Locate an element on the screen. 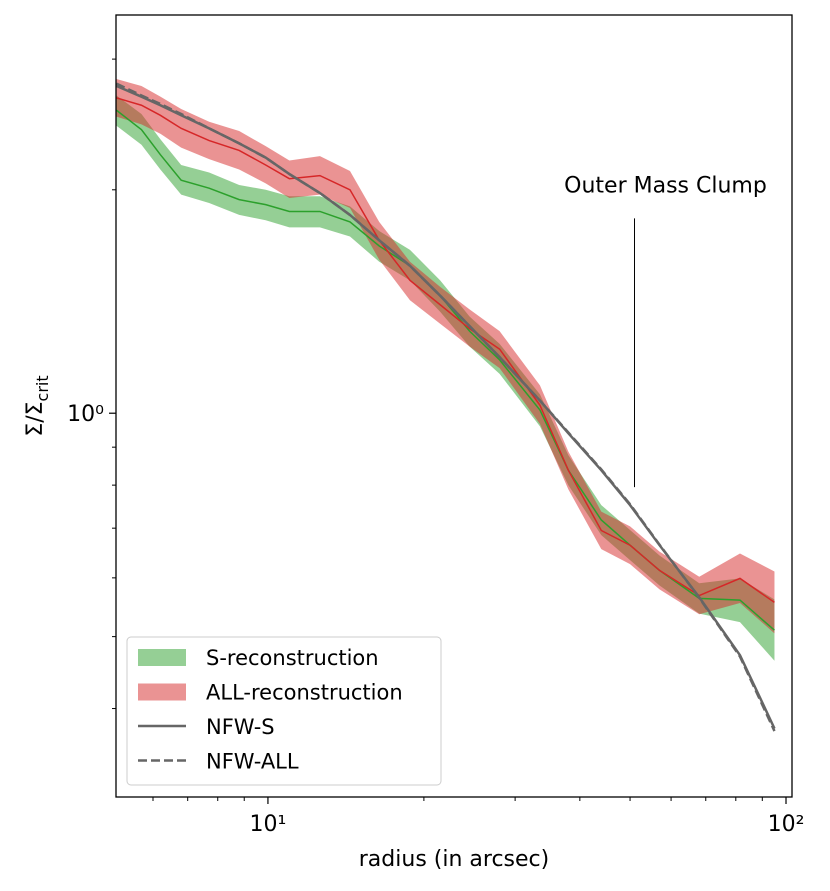 Image resolution: width=830 pixels, height=891 pixels. y-label-main: Σ/Σ is located at coordinates (35, 418).